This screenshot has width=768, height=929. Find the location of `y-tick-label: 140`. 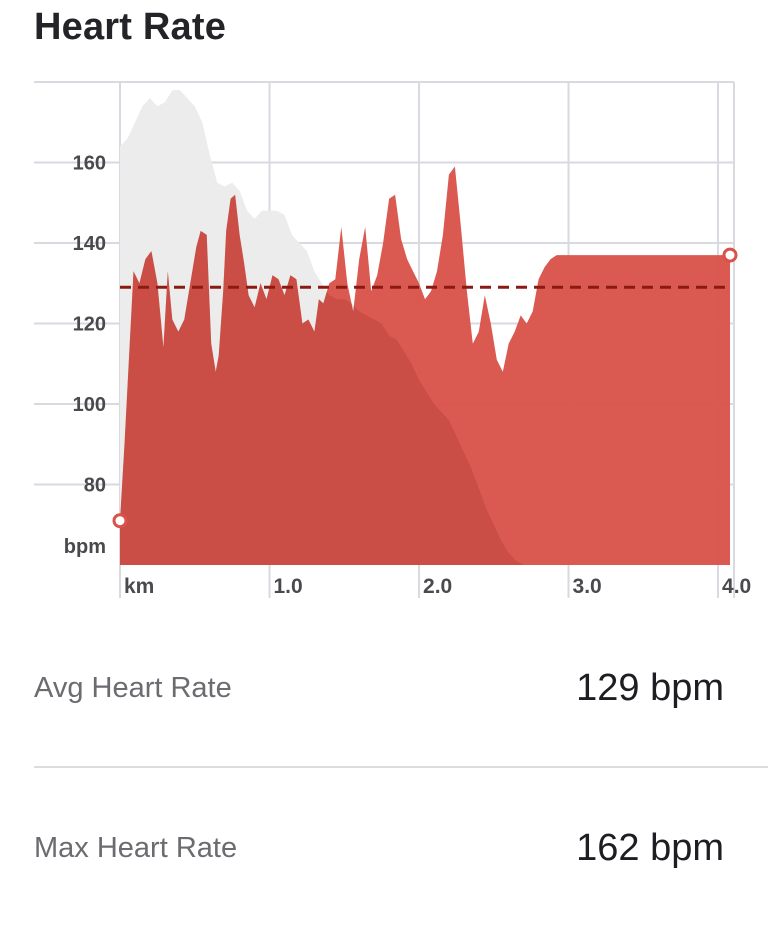

y-tick-label: 140 is located at coordinates (89, 244).